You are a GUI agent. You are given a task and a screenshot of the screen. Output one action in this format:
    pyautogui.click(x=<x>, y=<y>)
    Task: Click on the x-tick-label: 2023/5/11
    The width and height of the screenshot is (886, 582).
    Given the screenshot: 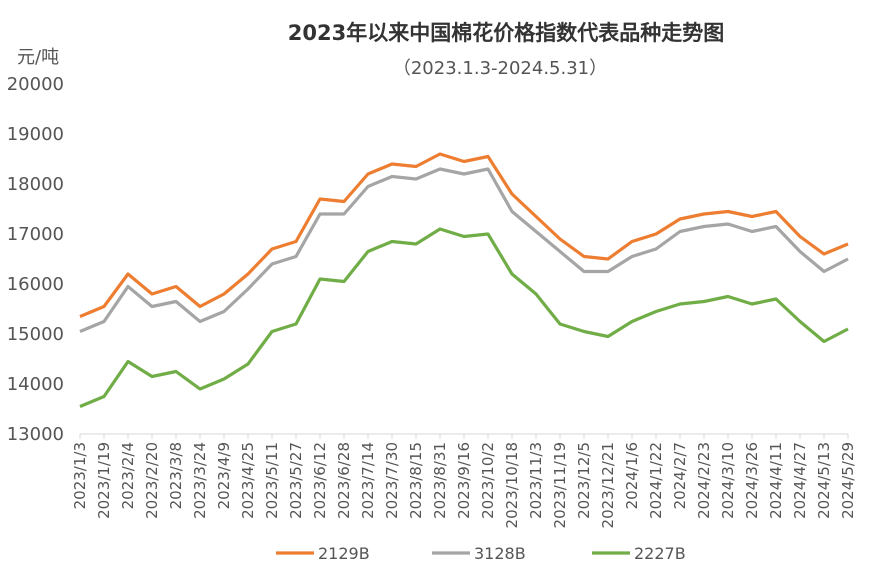 What is the action you would take?
    pyautogui.click(x=272, y=480)
    